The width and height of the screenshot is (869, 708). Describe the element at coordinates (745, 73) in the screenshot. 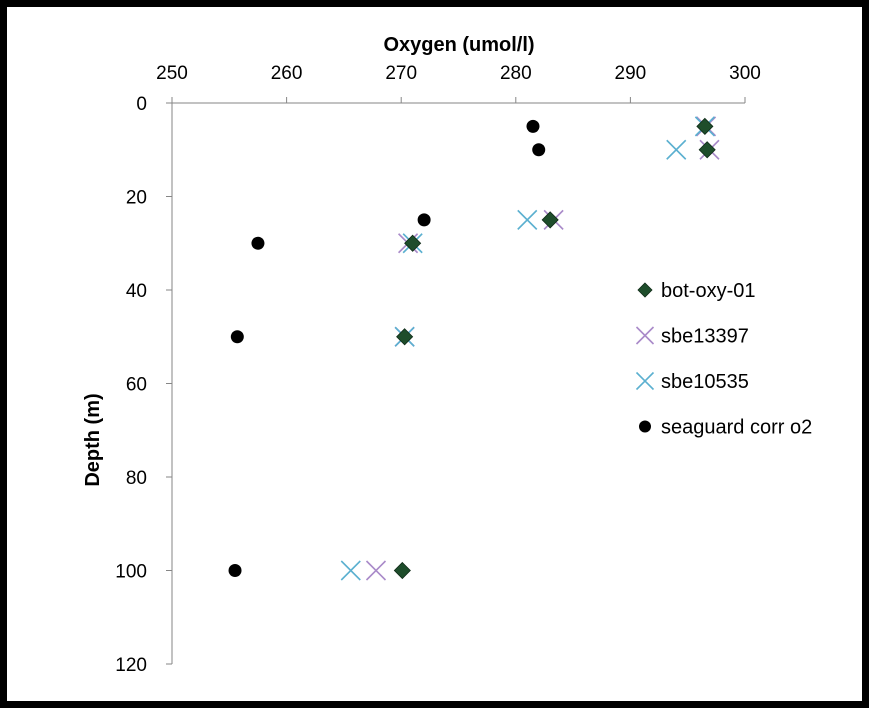

I see `x-tick-label: 300` at that location.